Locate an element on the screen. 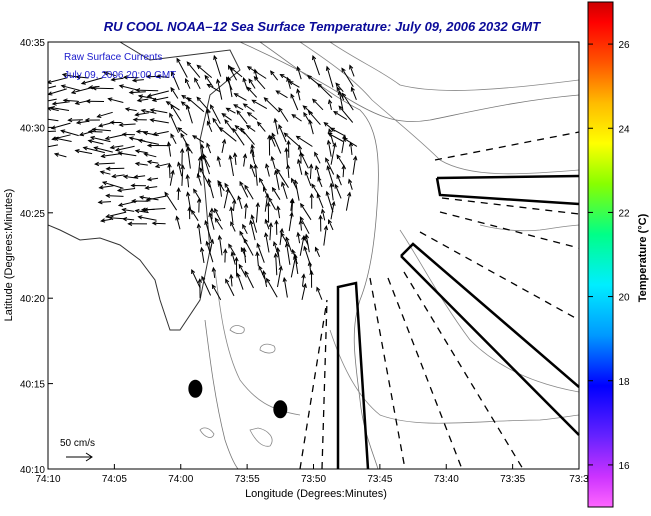  x-tick-label: 73:3 is located at coordinates (579, 479).